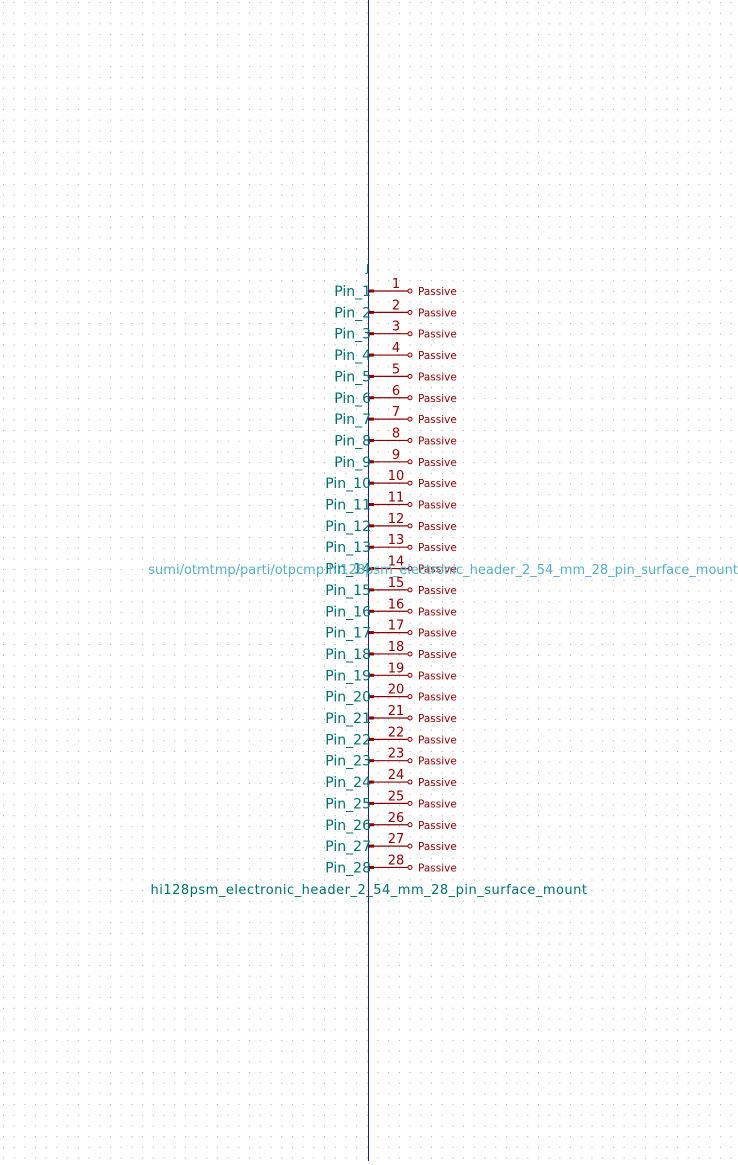 The height and width of the screenshot is (1165, 738). What do you see at coordinates (352, 377) in the screenshot?
I see `pin-name: Pin_5` at bounding box center [352, 377].